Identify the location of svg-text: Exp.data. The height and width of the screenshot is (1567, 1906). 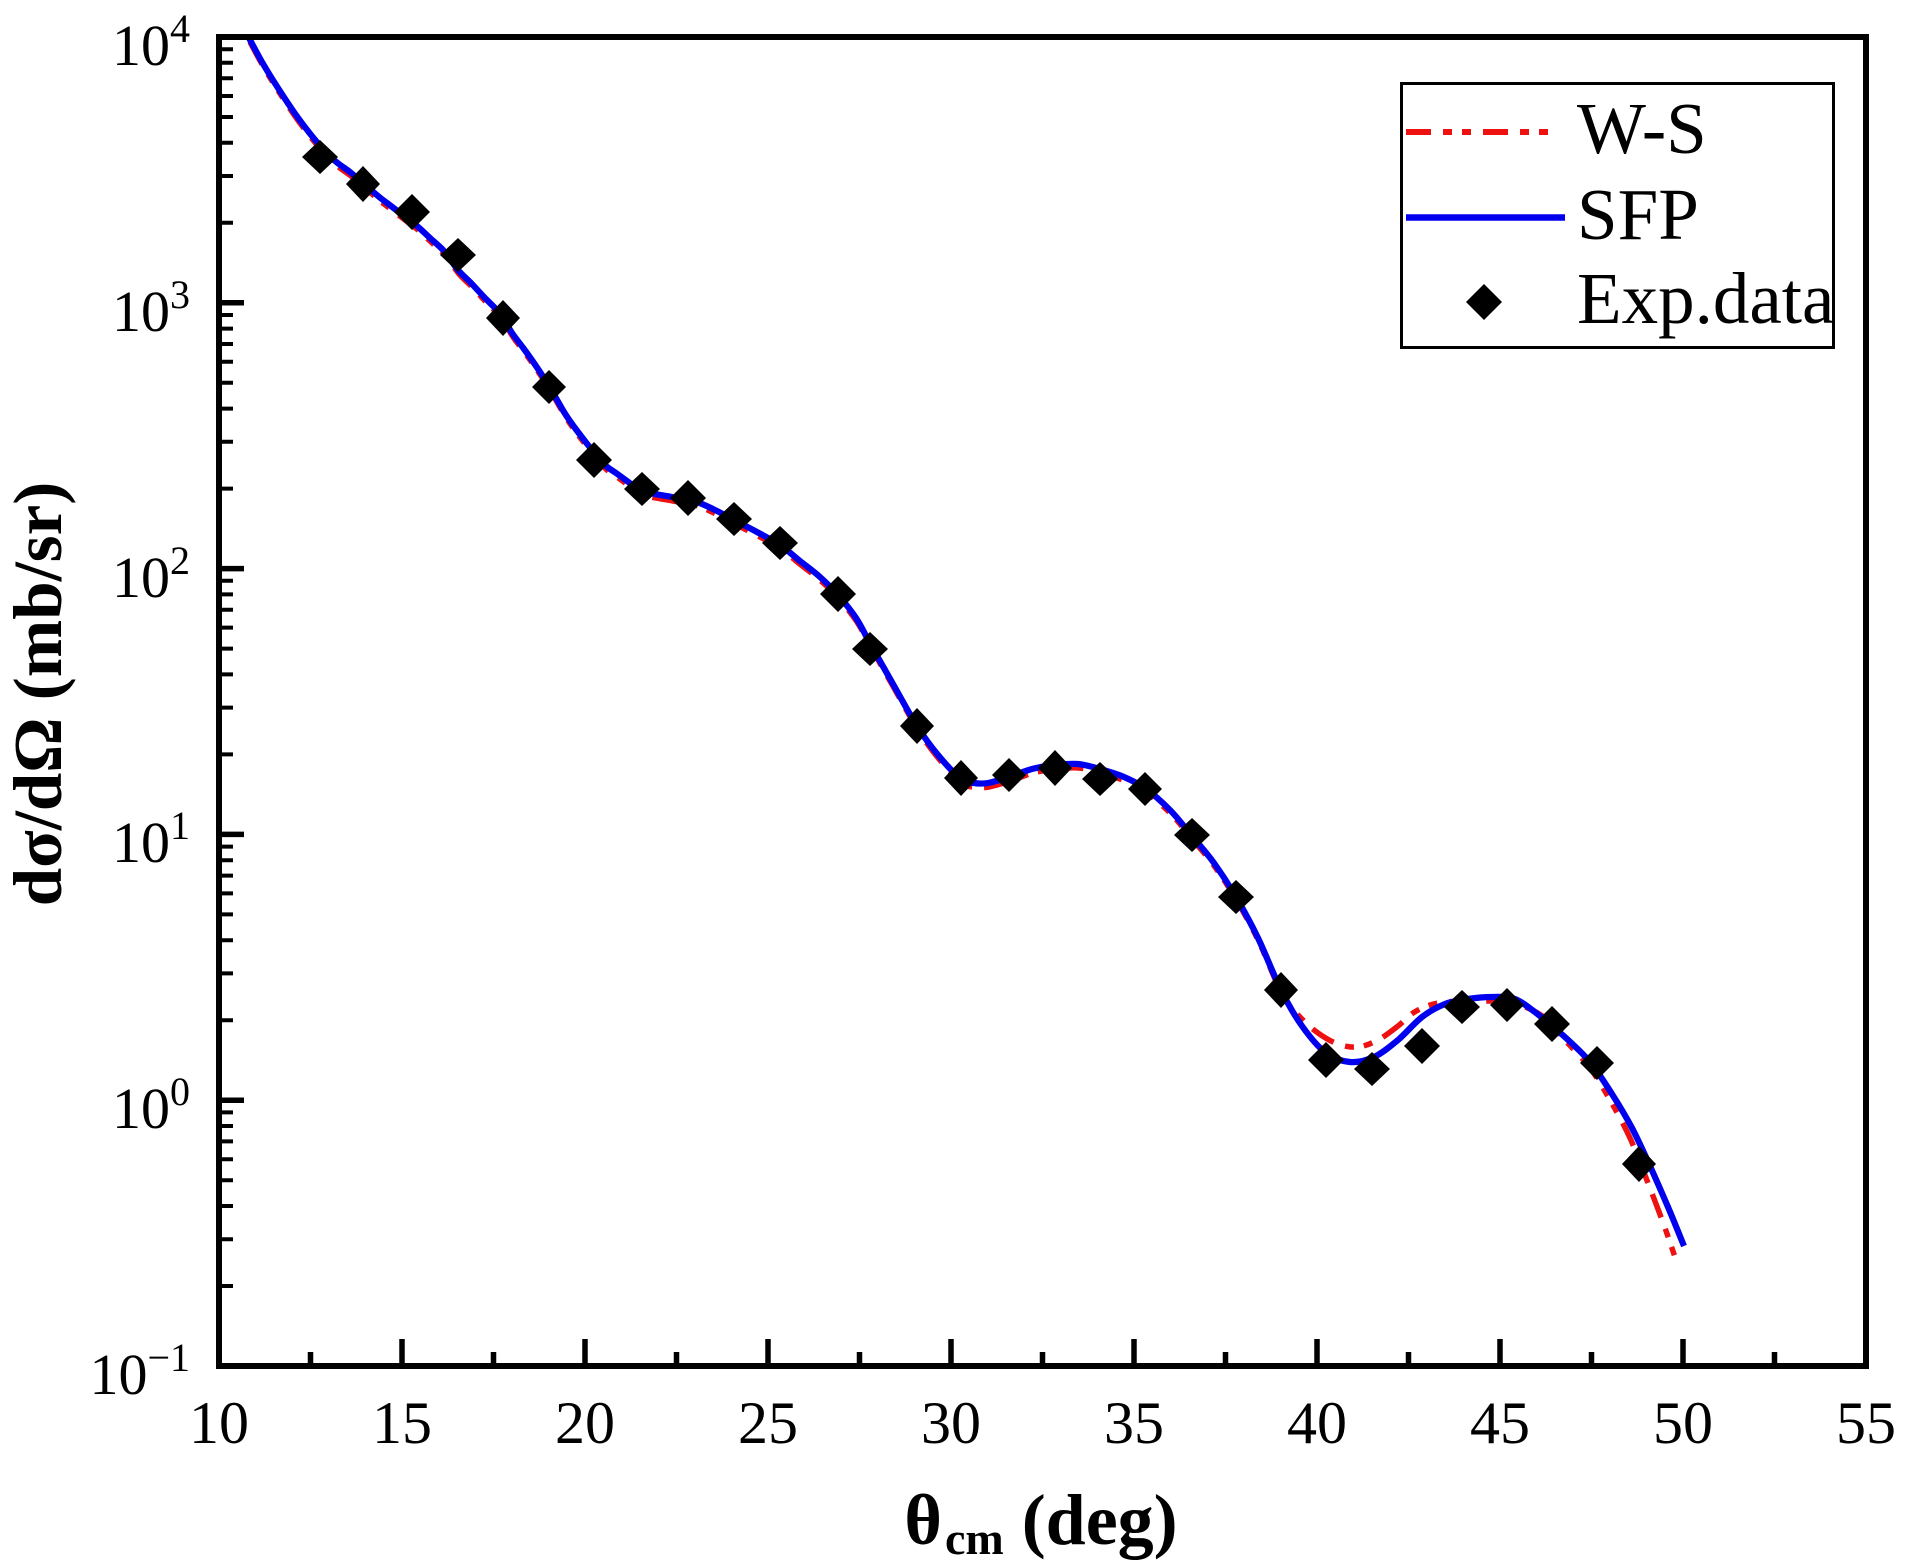
(1705, 298).